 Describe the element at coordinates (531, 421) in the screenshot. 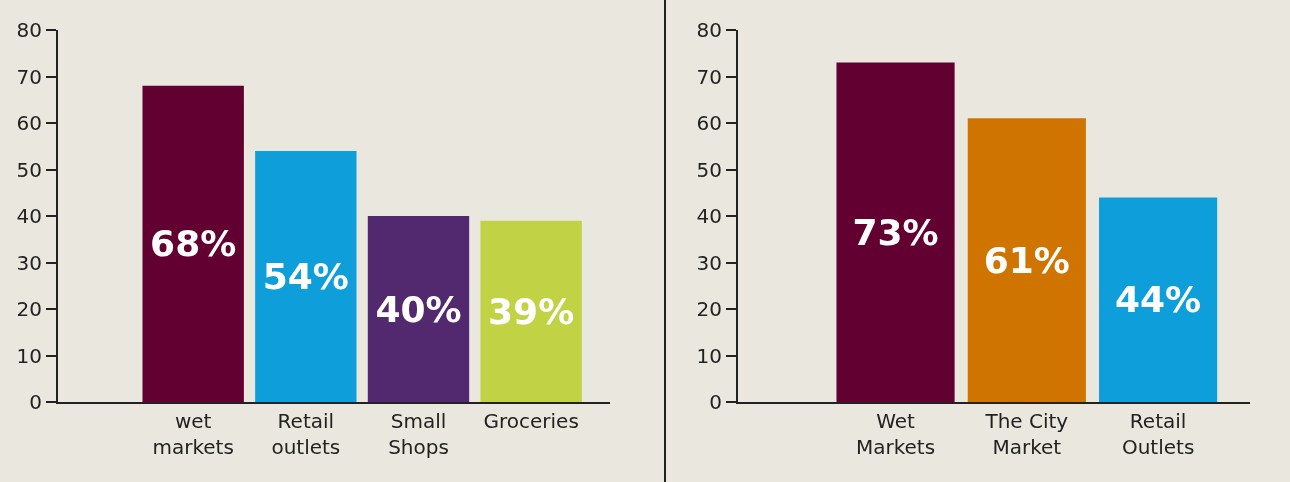

I see `x-tick-label: Groceries` at that location.